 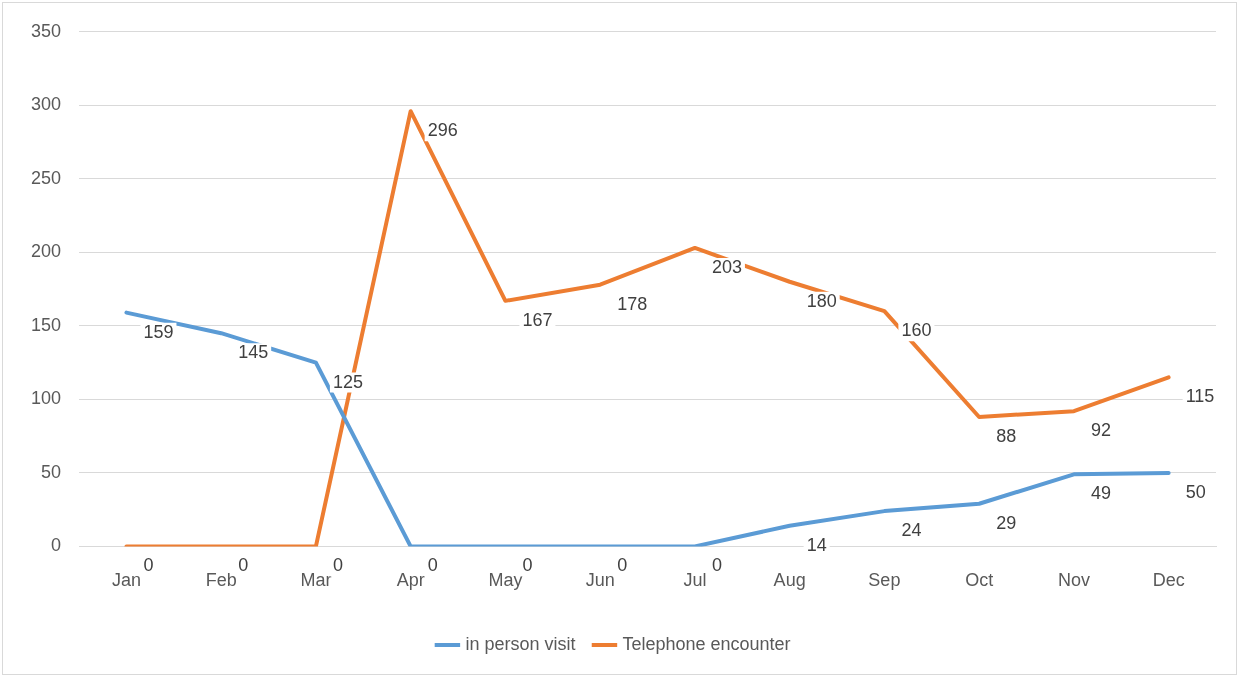 What do you see at coordinates (520, 643) in the screenshot?
I see `legend-label: in person visit` at bounding box center [520, 643].